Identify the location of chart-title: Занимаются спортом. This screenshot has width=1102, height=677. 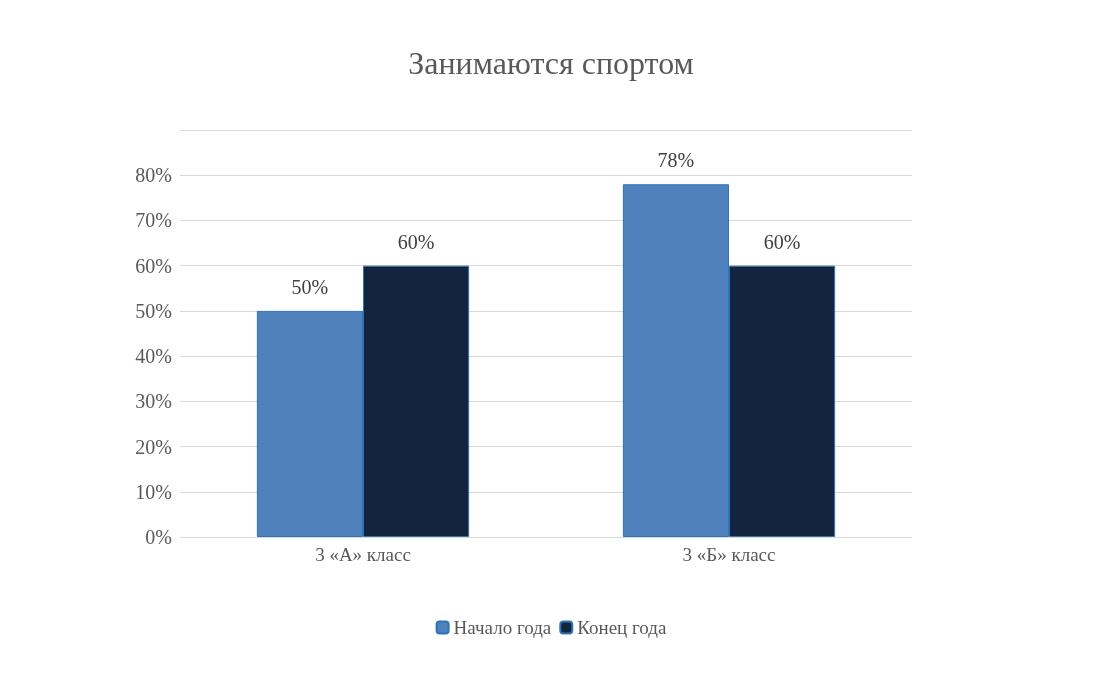
(551, 63).